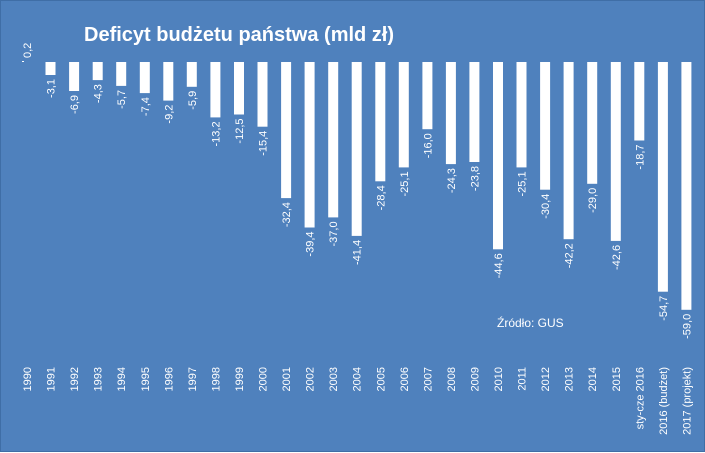  I want to click on category-label: 1991, so click(52, 379).